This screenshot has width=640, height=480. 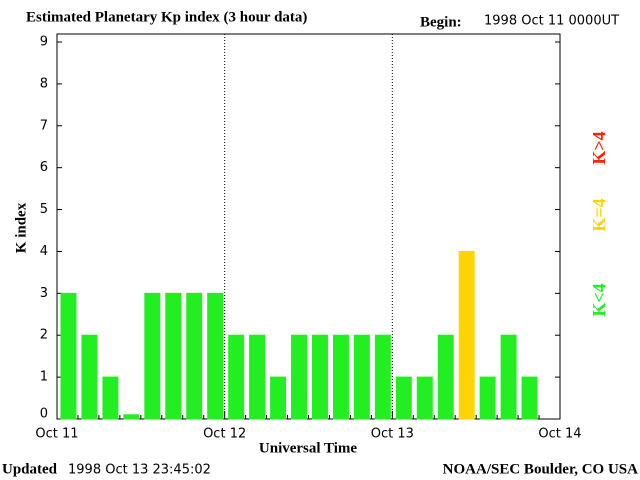 What do you see at coordinates (551, 21) in the screenshot?
I see `begin-value: 1998 Oct 11 0000UT` at bounding box center [551, 21].